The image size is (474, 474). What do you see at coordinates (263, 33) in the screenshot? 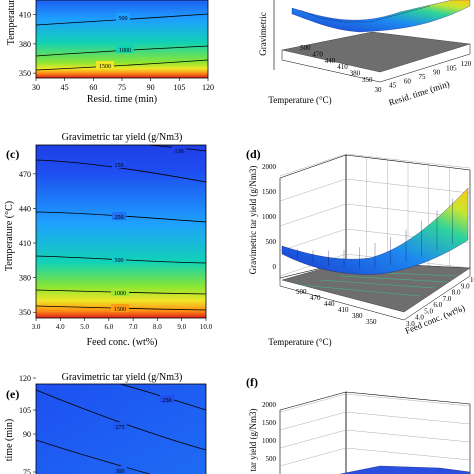
I see `panel-b-zlabel: Gravimetric` at bounding box center [263, 33].